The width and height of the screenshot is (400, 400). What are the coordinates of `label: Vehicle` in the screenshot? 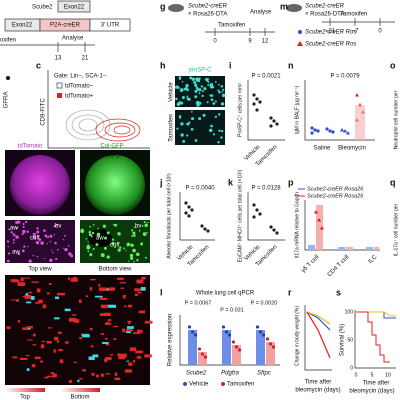 It's located at (172, 92).